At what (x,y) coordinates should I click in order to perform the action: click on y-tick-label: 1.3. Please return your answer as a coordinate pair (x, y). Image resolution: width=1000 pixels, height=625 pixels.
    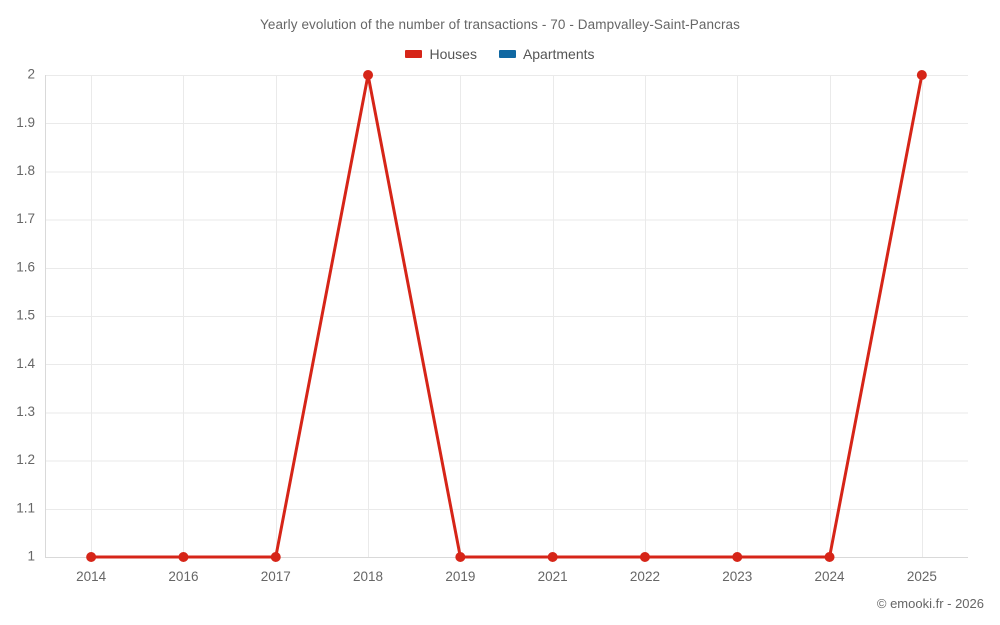
    Looking at the image, I should click on (25, 411).